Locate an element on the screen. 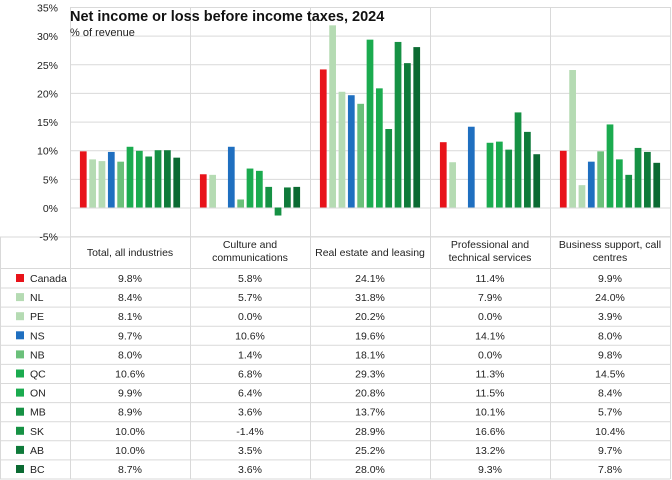 Image resolution: width=672 pixels, height=480 pixels. table-cell-value: 5.7% is located at coordinates (610, 413).